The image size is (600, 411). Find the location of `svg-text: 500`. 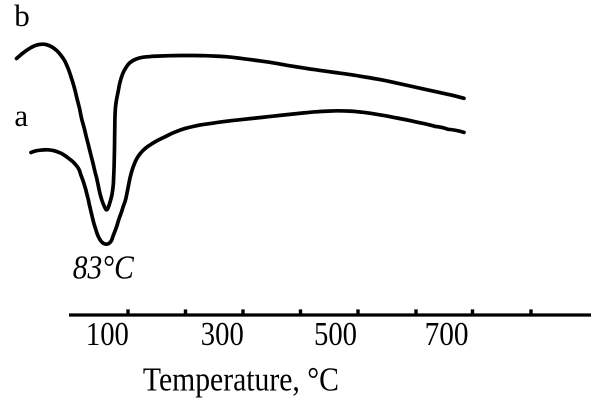

svg-text: 500 is located at coordinates (335, 334).